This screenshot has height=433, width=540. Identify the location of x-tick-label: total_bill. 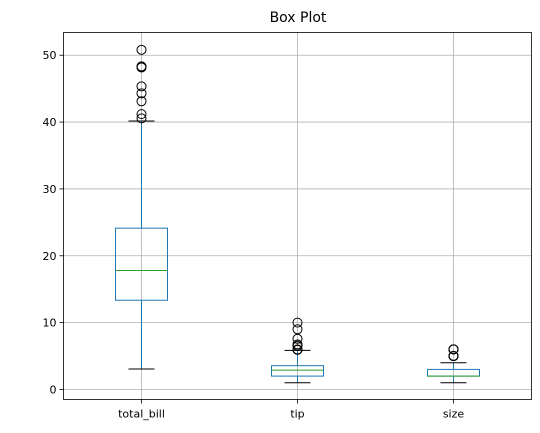
(141, 414).